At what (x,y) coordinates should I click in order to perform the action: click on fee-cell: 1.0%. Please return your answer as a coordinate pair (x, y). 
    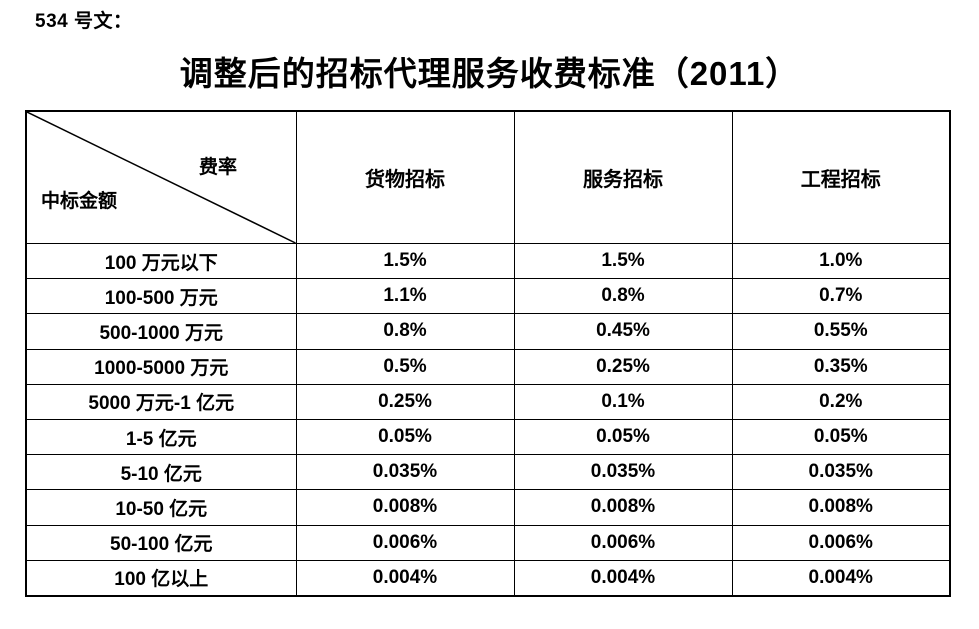
    Looking at the image, I should click on (841, 261).